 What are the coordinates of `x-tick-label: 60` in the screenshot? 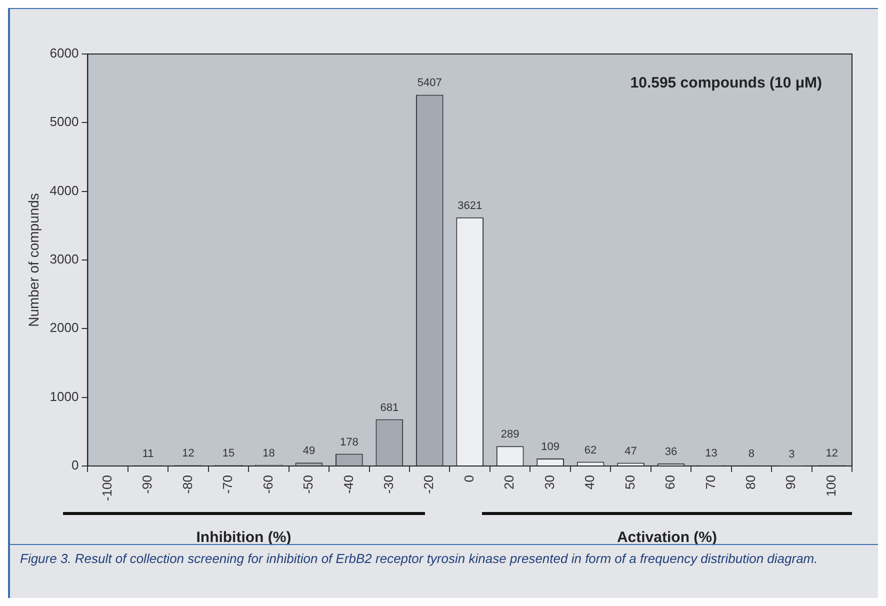 It's located at (670, 482).